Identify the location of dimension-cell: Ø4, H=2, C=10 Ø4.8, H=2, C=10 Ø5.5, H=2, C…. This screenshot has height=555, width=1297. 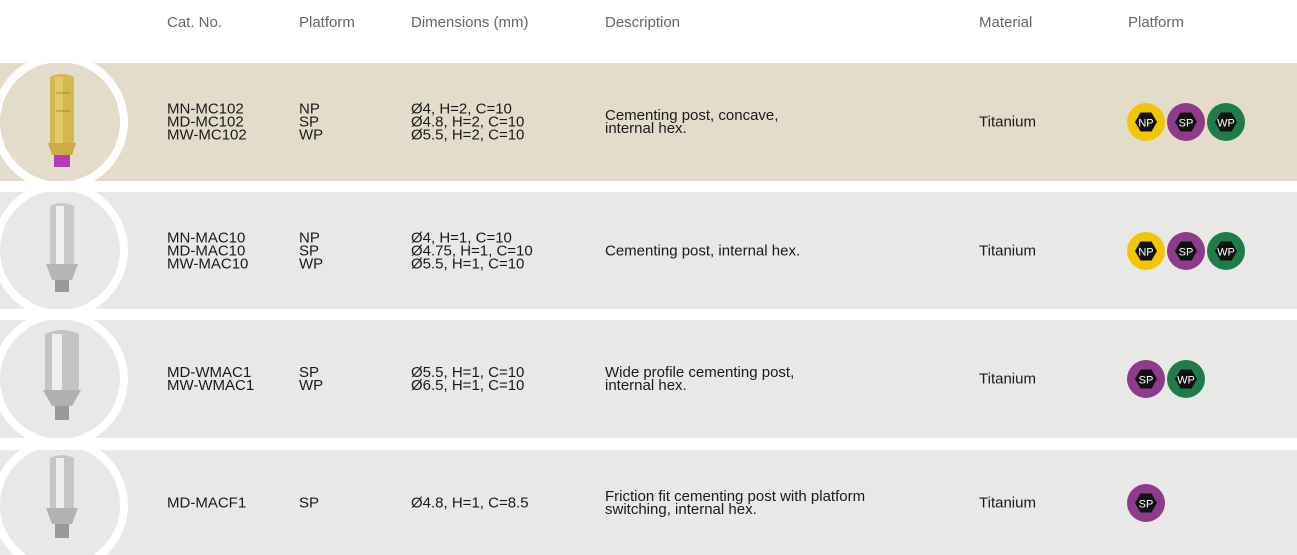
(468, 122).